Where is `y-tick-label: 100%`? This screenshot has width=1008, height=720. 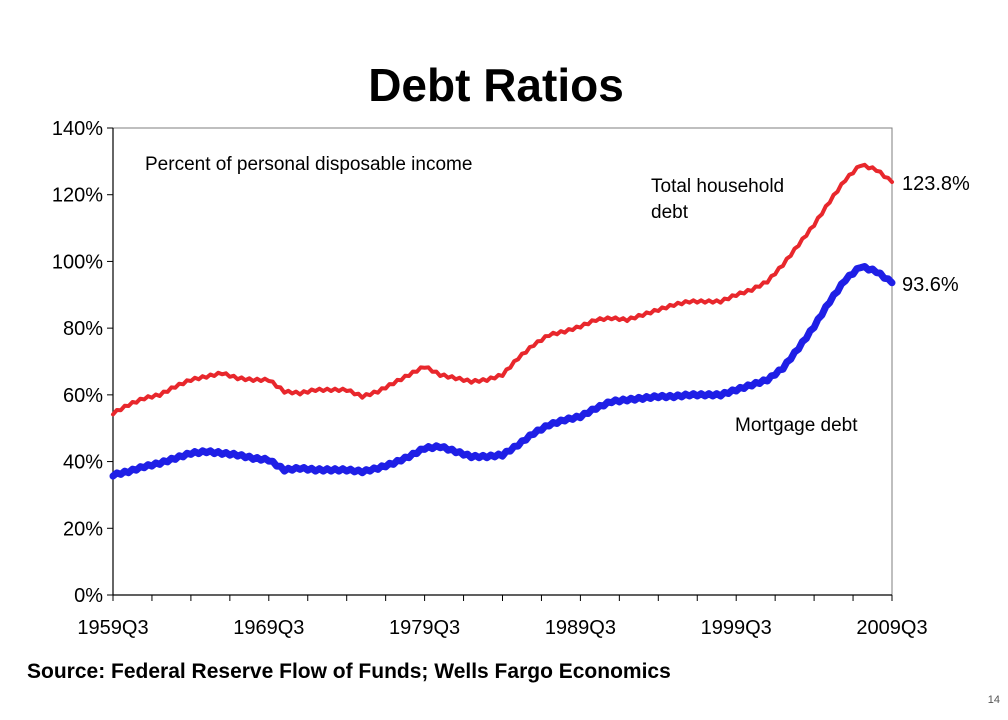 y-tick-label: 100% is located at coordinates (77, 262).